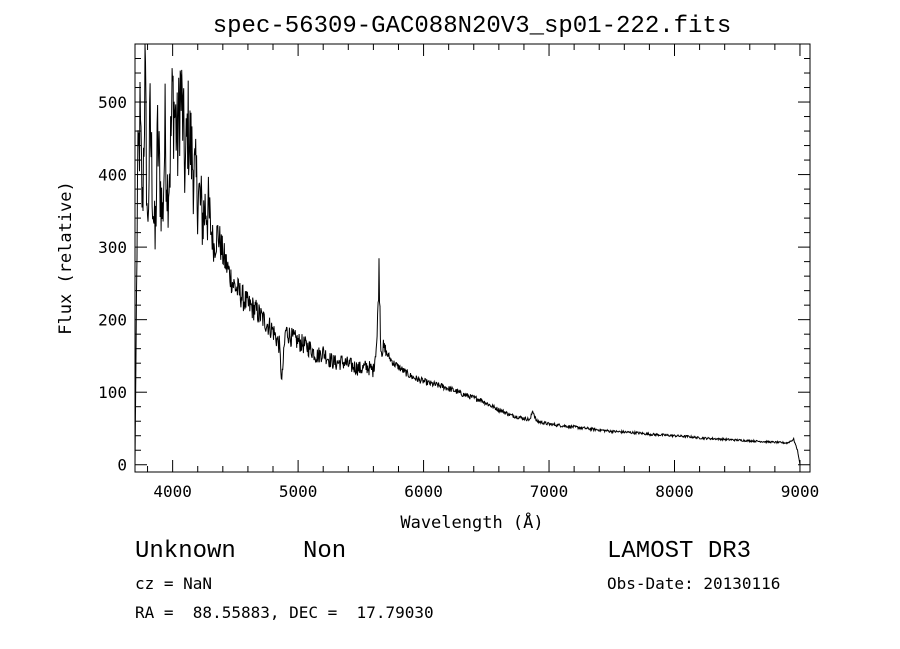 Image resolution: width=900 pixels, height=649 pixels. What do you see at coordinates (325, 551) in the screenshot?
I see `subclass-label: Non` at bounding box center [325, 551].